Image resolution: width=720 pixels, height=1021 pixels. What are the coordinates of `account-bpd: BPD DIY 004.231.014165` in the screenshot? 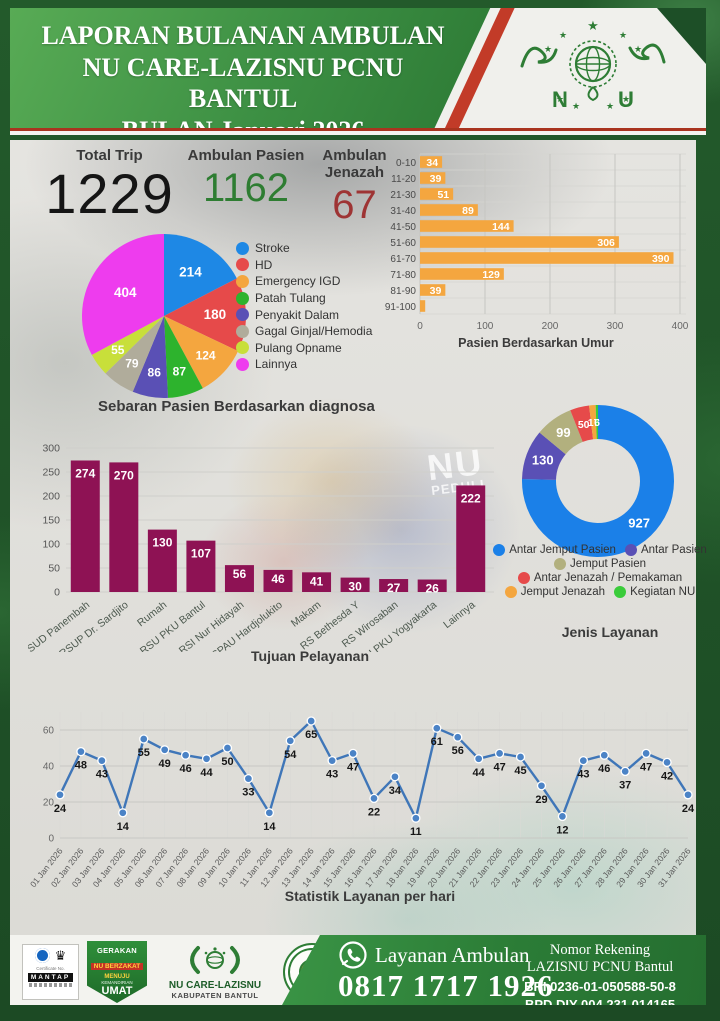 It's located at (600, 1000).